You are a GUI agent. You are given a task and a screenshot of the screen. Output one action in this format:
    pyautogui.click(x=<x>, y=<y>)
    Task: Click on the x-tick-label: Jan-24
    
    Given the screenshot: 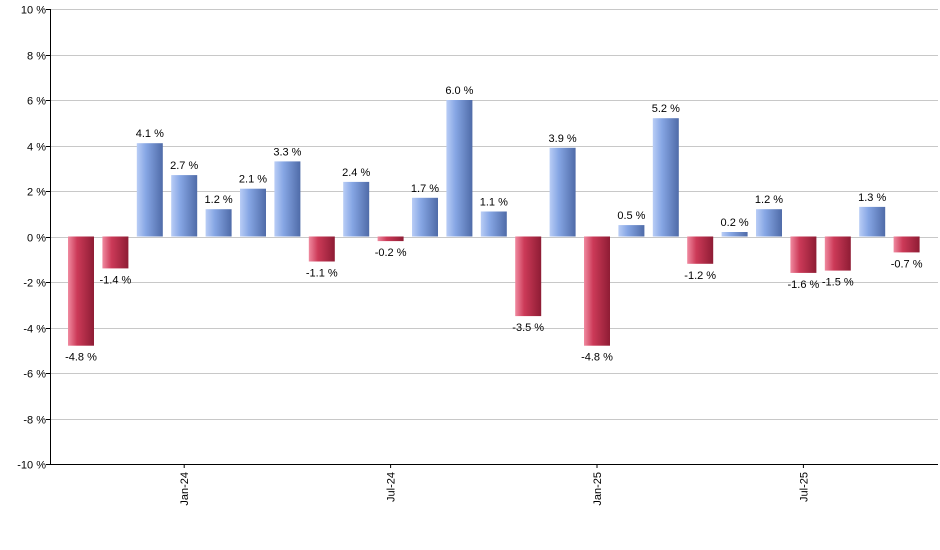 What is the action you would take?
    pyautogui.click(x=185, y=489)
    